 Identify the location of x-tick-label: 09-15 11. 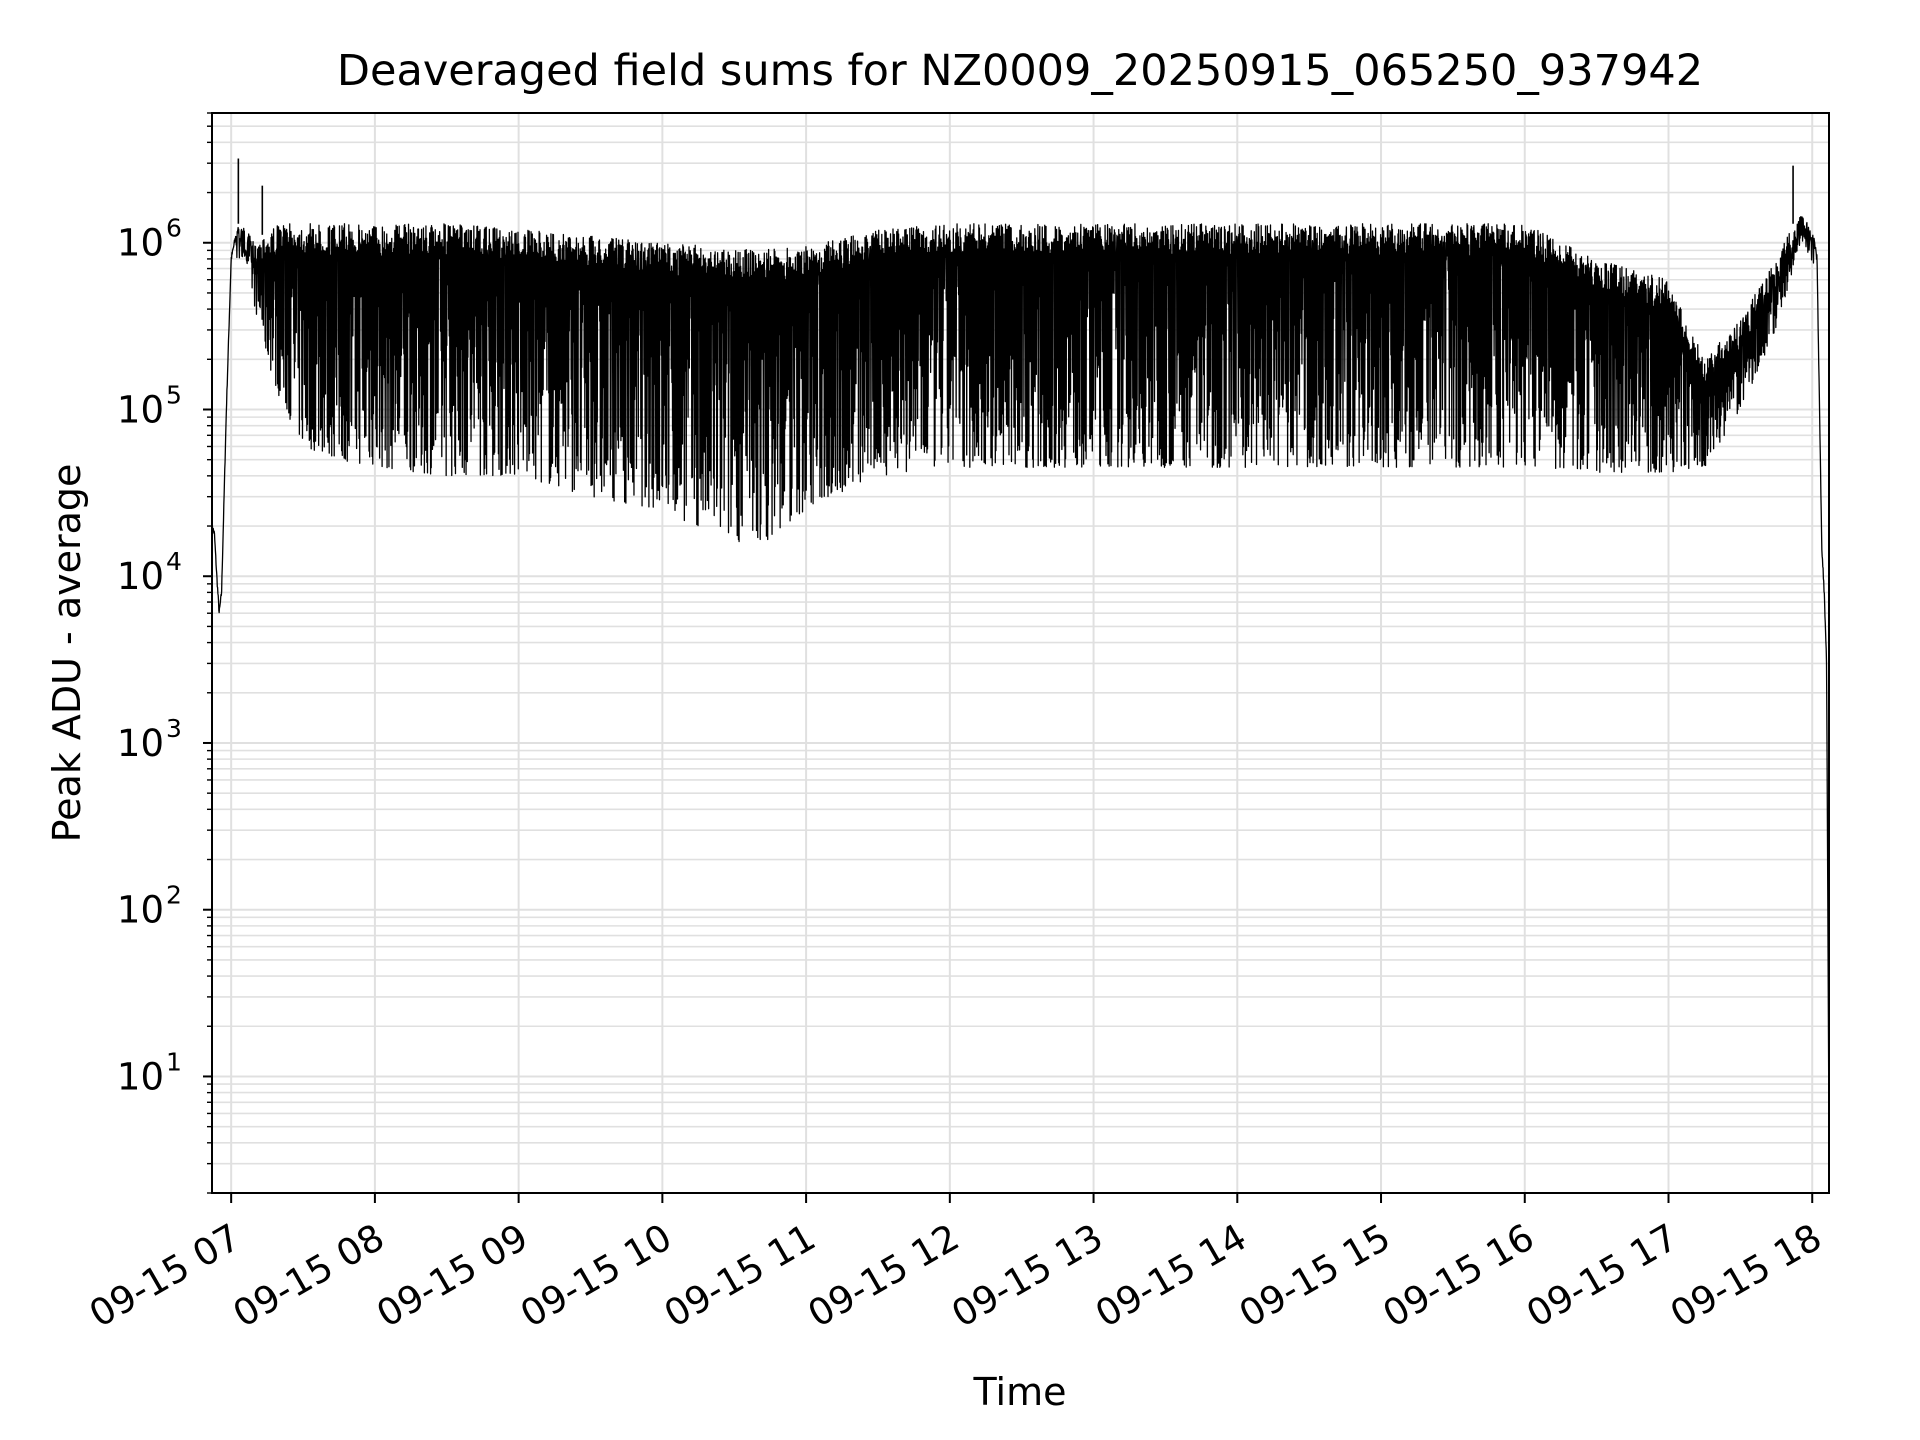
(740, 1276).